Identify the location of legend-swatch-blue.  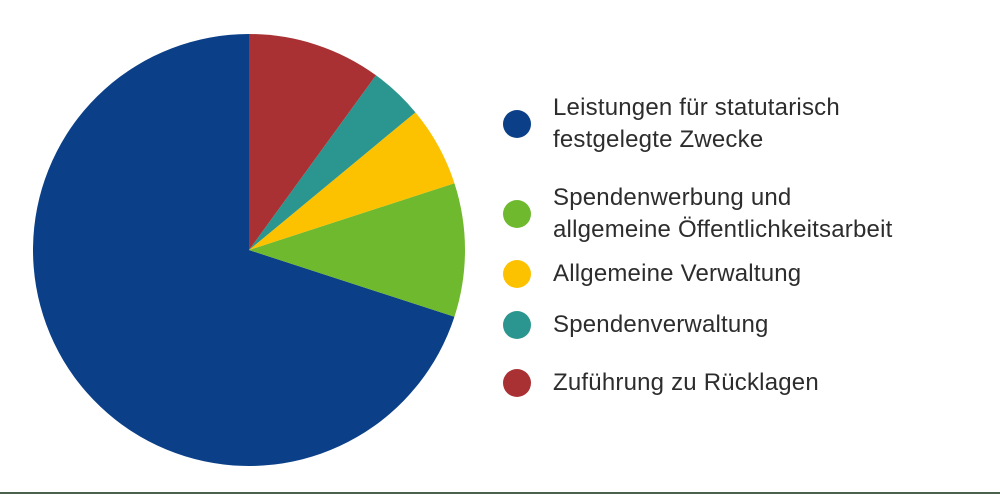
(517, 124).